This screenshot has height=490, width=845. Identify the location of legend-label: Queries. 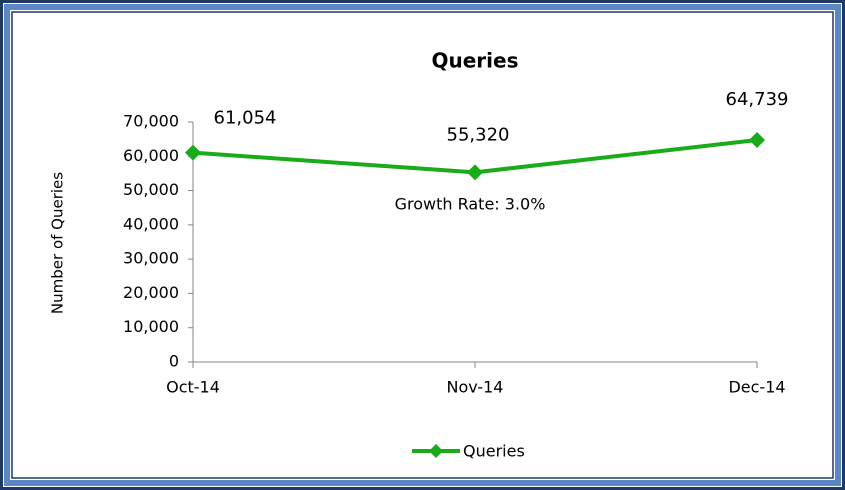
(494, 451).